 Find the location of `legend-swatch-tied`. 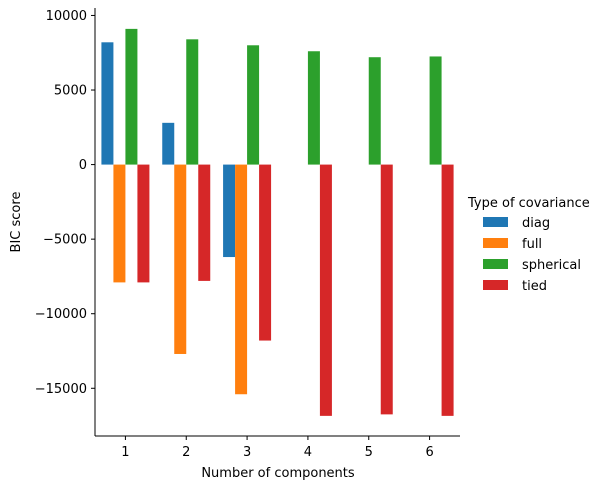

legend-swatch-tied is located at coordinates (495, 285).